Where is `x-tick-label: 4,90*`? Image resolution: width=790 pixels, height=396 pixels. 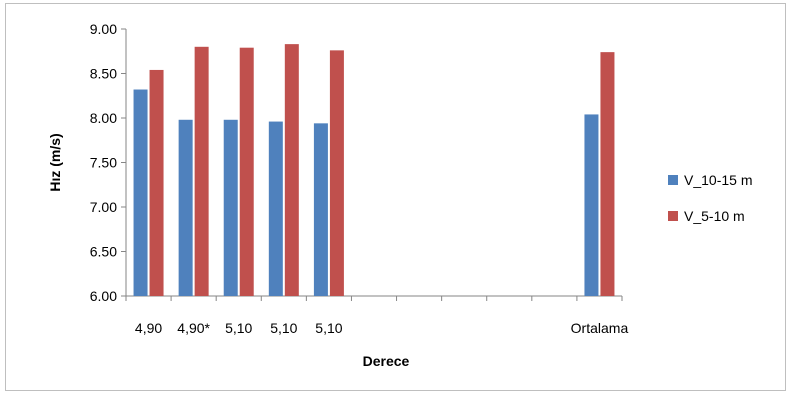
x-tick-label: 4,90* is located at coordinates (193, 328).